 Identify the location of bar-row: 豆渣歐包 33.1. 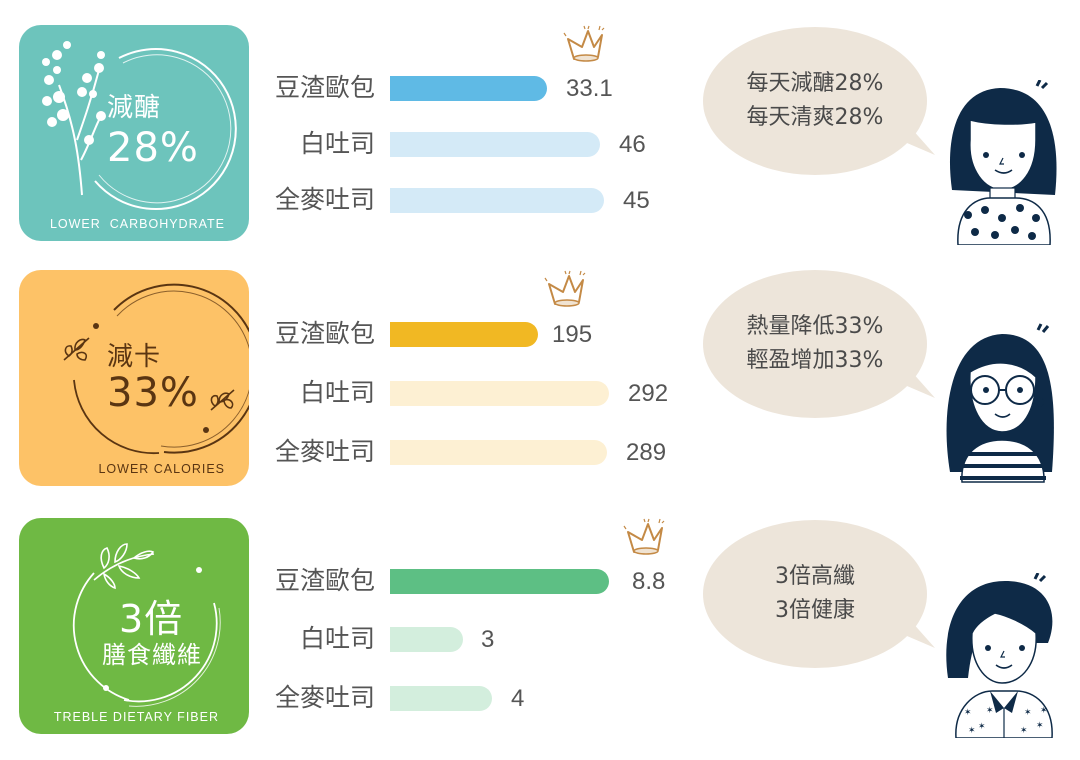
(475, 88).